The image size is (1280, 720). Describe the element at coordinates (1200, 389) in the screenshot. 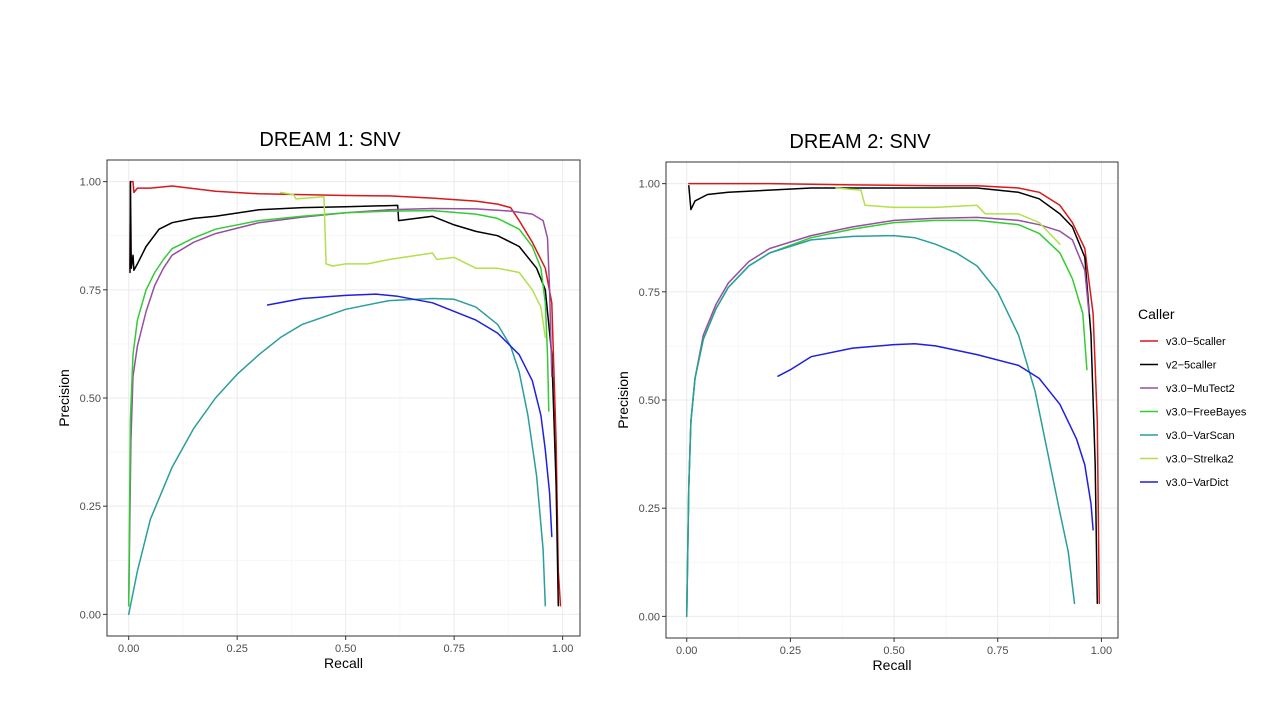

I see `legend-label: v3.0−MuTect2` at that location.